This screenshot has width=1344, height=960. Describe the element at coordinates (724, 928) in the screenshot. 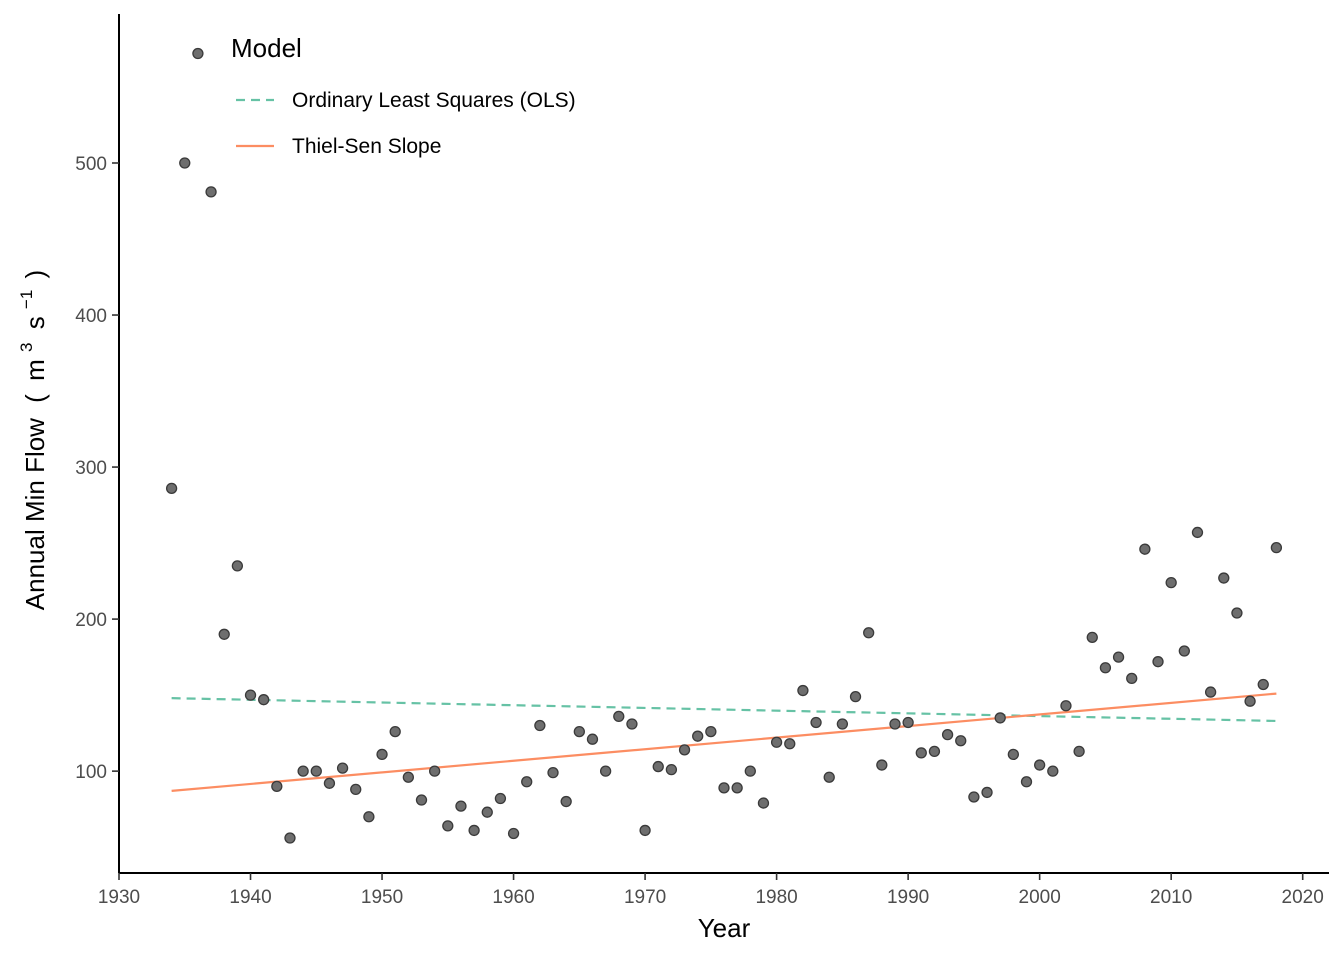

I see `x-axis-title: Year` at that location.